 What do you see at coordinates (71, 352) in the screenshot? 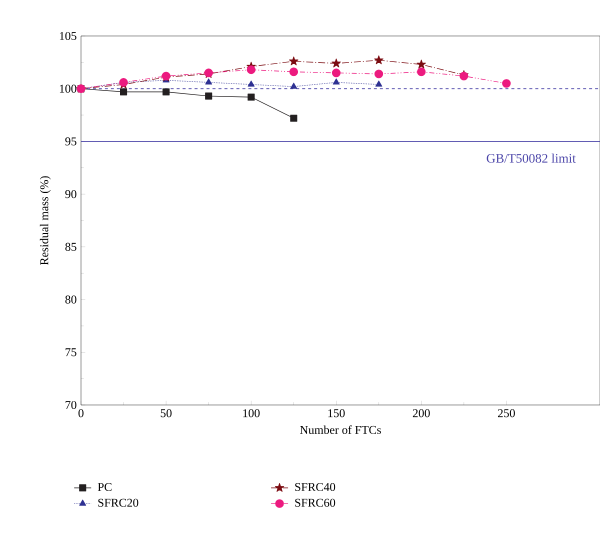
I see `y-tick-label: 75` at bounding box center [71, 352].